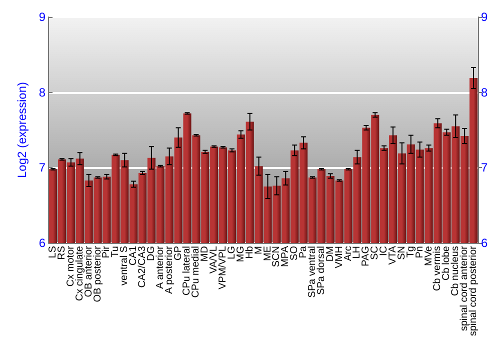  What do you see at coordinates (294, 253) in the screenshot?
I see `x-tick-label: SO` at bounding box center [294, 253].